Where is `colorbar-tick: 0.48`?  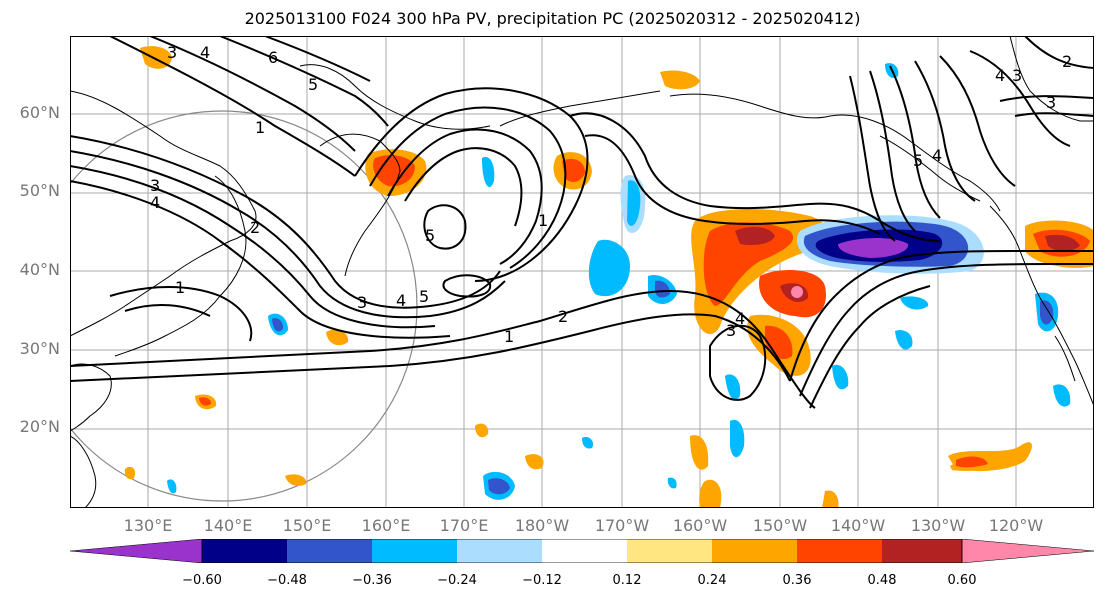
colorbar-tick: 0.48 is located at coordinates (882, 580).